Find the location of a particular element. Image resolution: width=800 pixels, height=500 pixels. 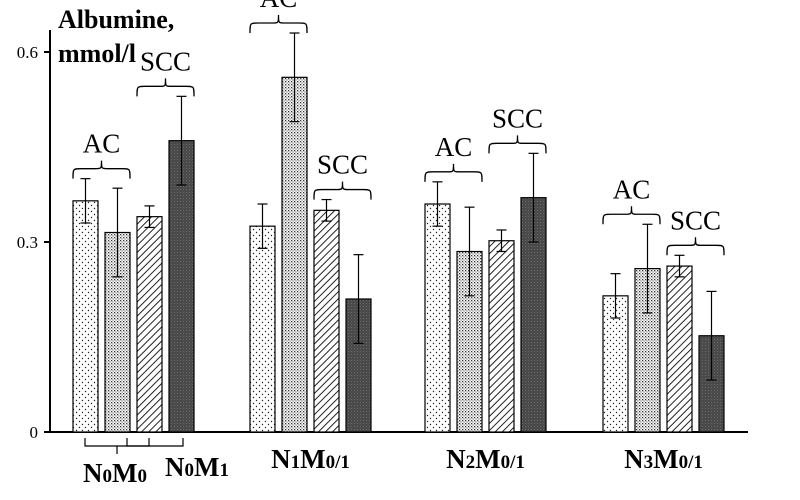

y-tick-label: 0.3 is located at coordinates (27, 242).